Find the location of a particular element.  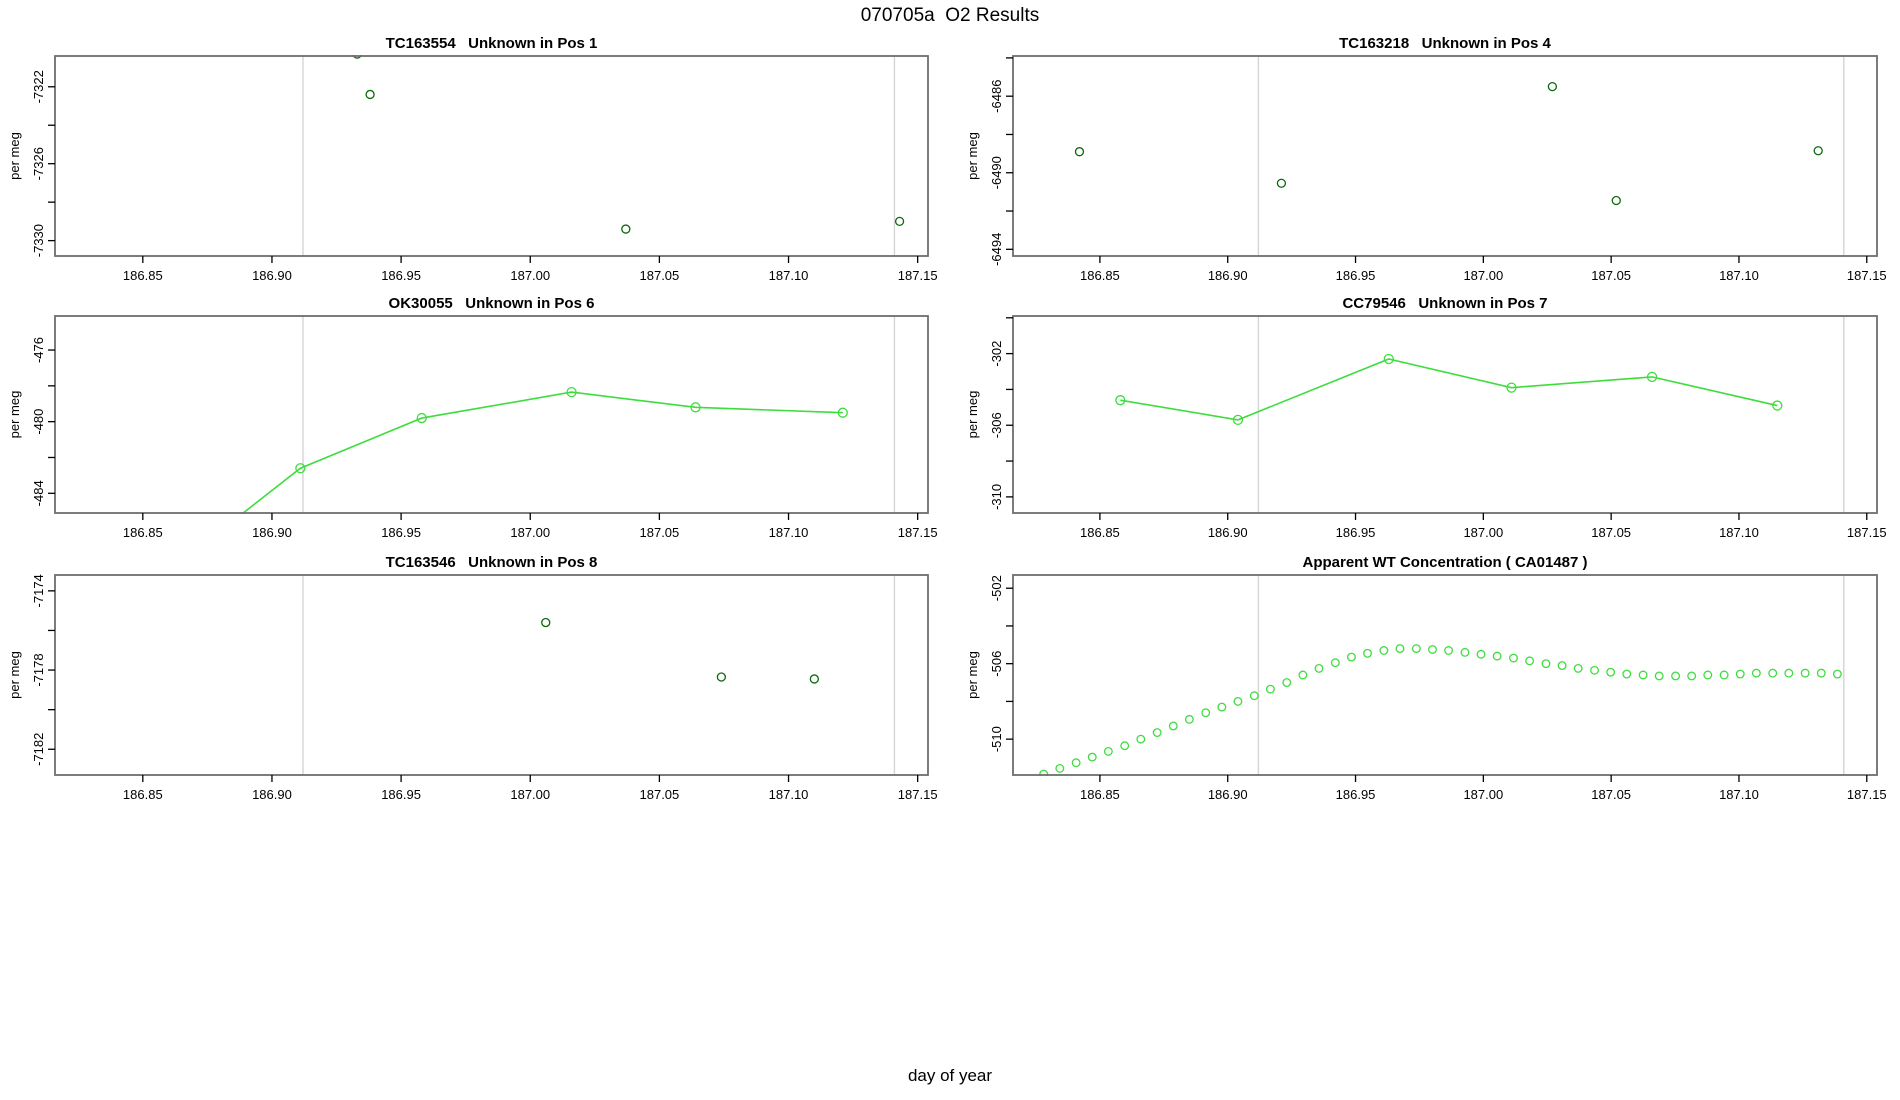

x-tick-label: 187.15 is located at coordinates (918, 532).